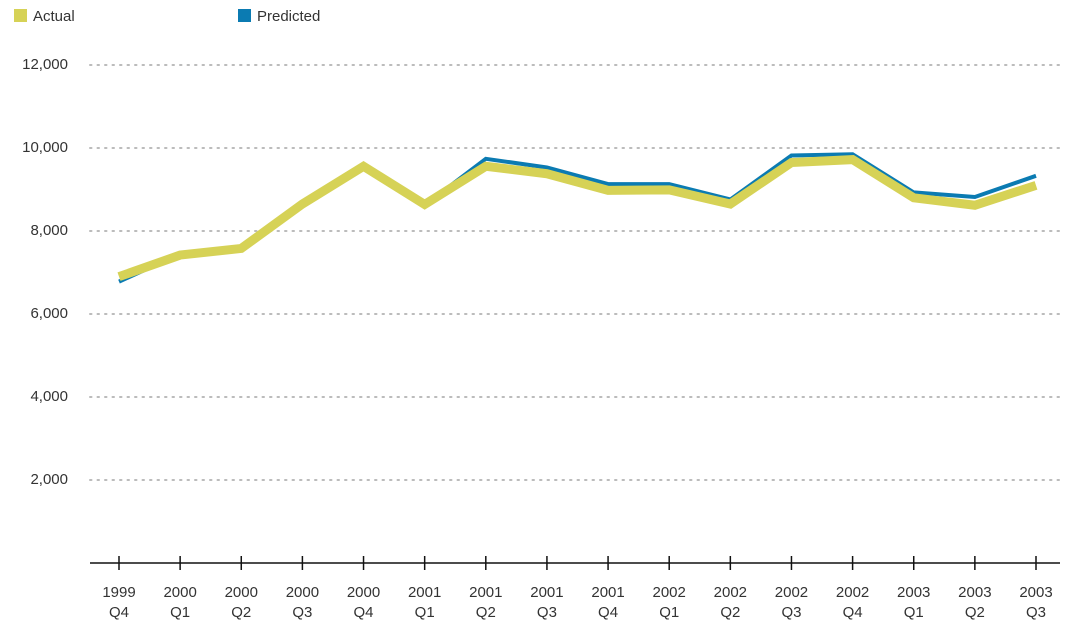 This screenshot has width=1073, height=625. I want to click on y-tick-label: 6,000, so click(49, 313).